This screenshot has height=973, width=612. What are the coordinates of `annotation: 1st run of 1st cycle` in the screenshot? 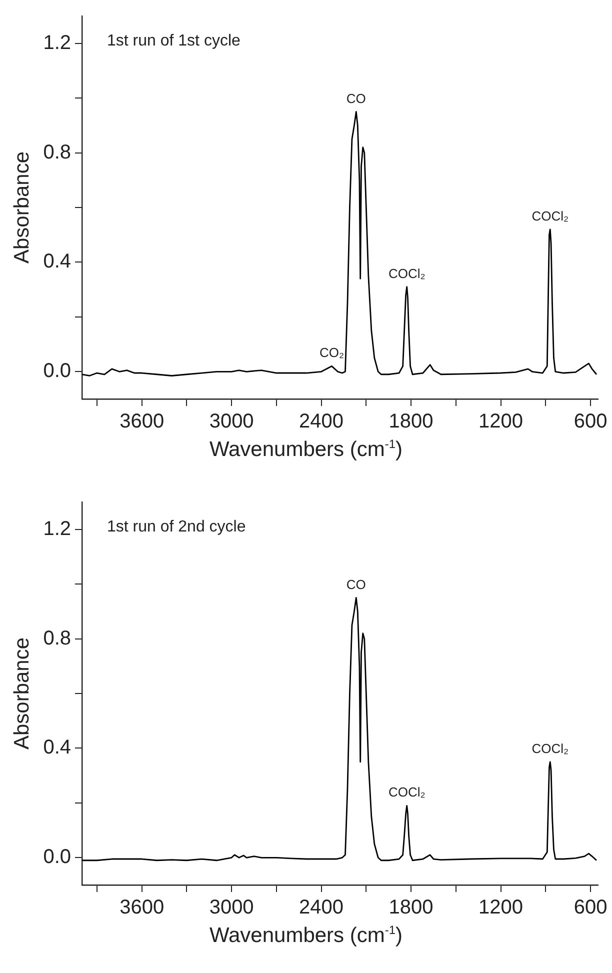 It's located at (173, 41).